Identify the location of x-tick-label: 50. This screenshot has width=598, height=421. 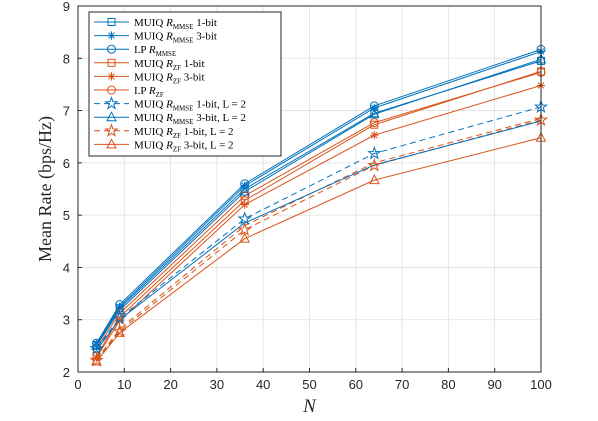
(309, 384).